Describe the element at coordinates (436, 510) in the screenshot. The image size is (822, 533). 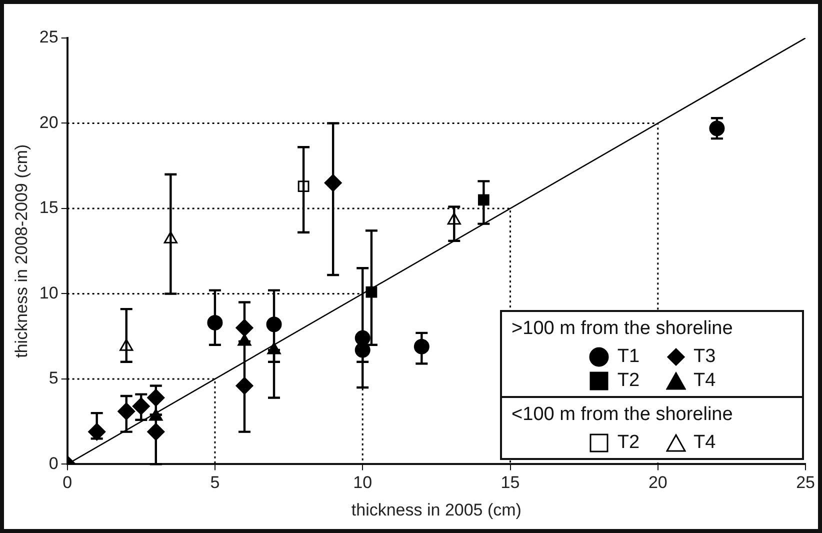
I see `x-axis-title: thickness in 2005 (cm)` at that location.